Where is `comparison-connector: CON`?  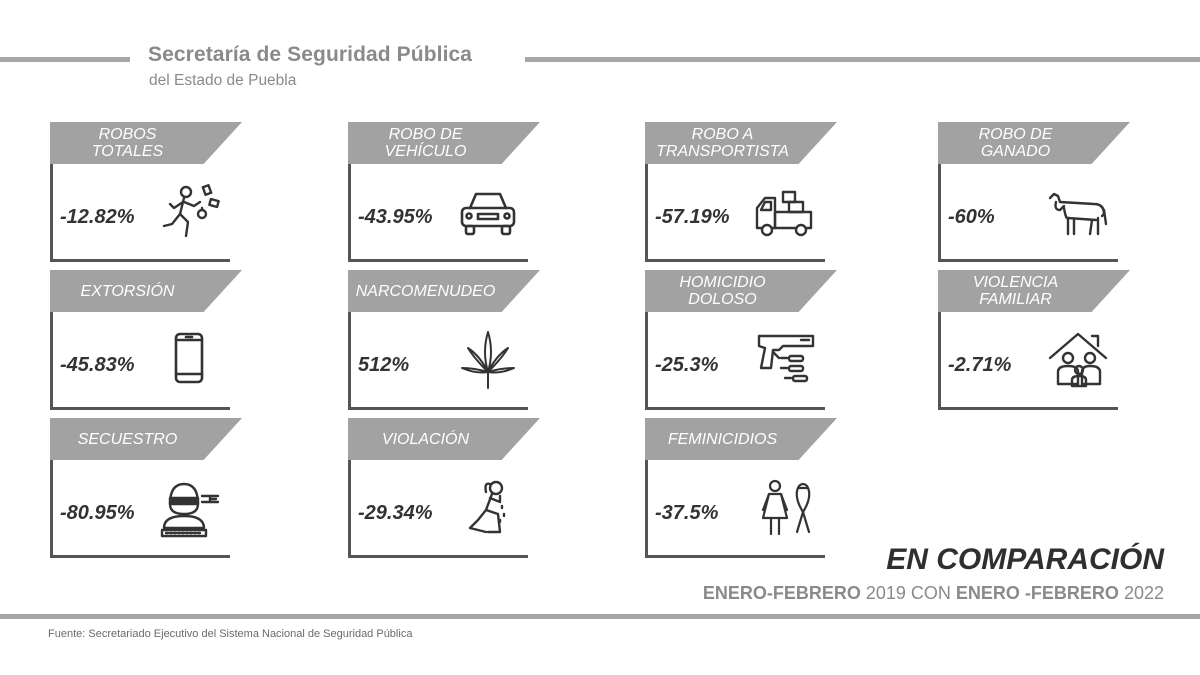
comparison-connector: CON is located at coordinates (930, 593).